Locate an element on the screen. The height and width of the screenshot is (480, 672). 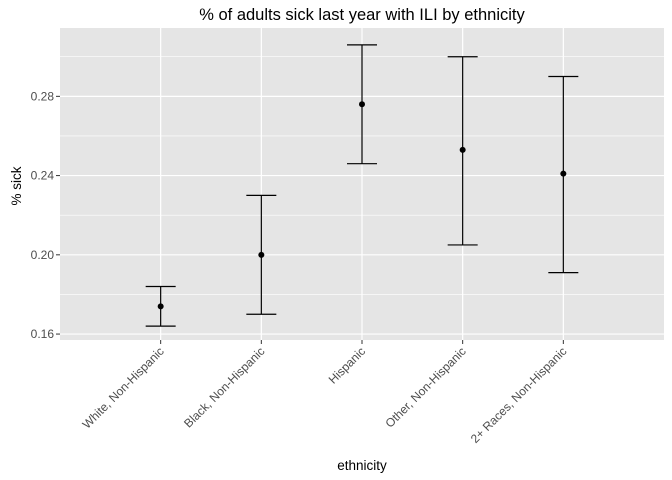
x-tick-label: Black, Non-Hispanic is located at coordinates (224, 387).